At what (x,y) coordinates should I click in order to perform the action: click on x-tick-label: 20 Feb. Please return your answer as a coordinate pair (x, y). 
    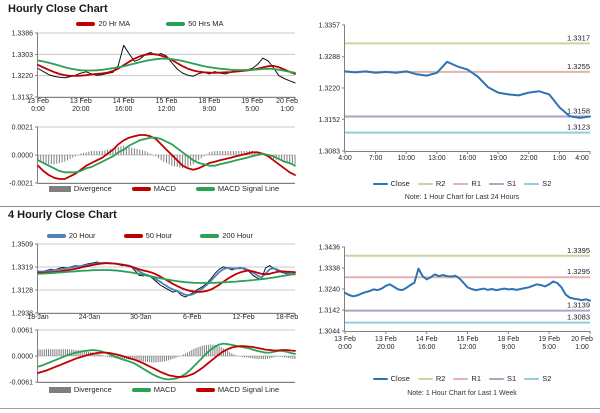
    Looking at the image, I should click on (582, 339).